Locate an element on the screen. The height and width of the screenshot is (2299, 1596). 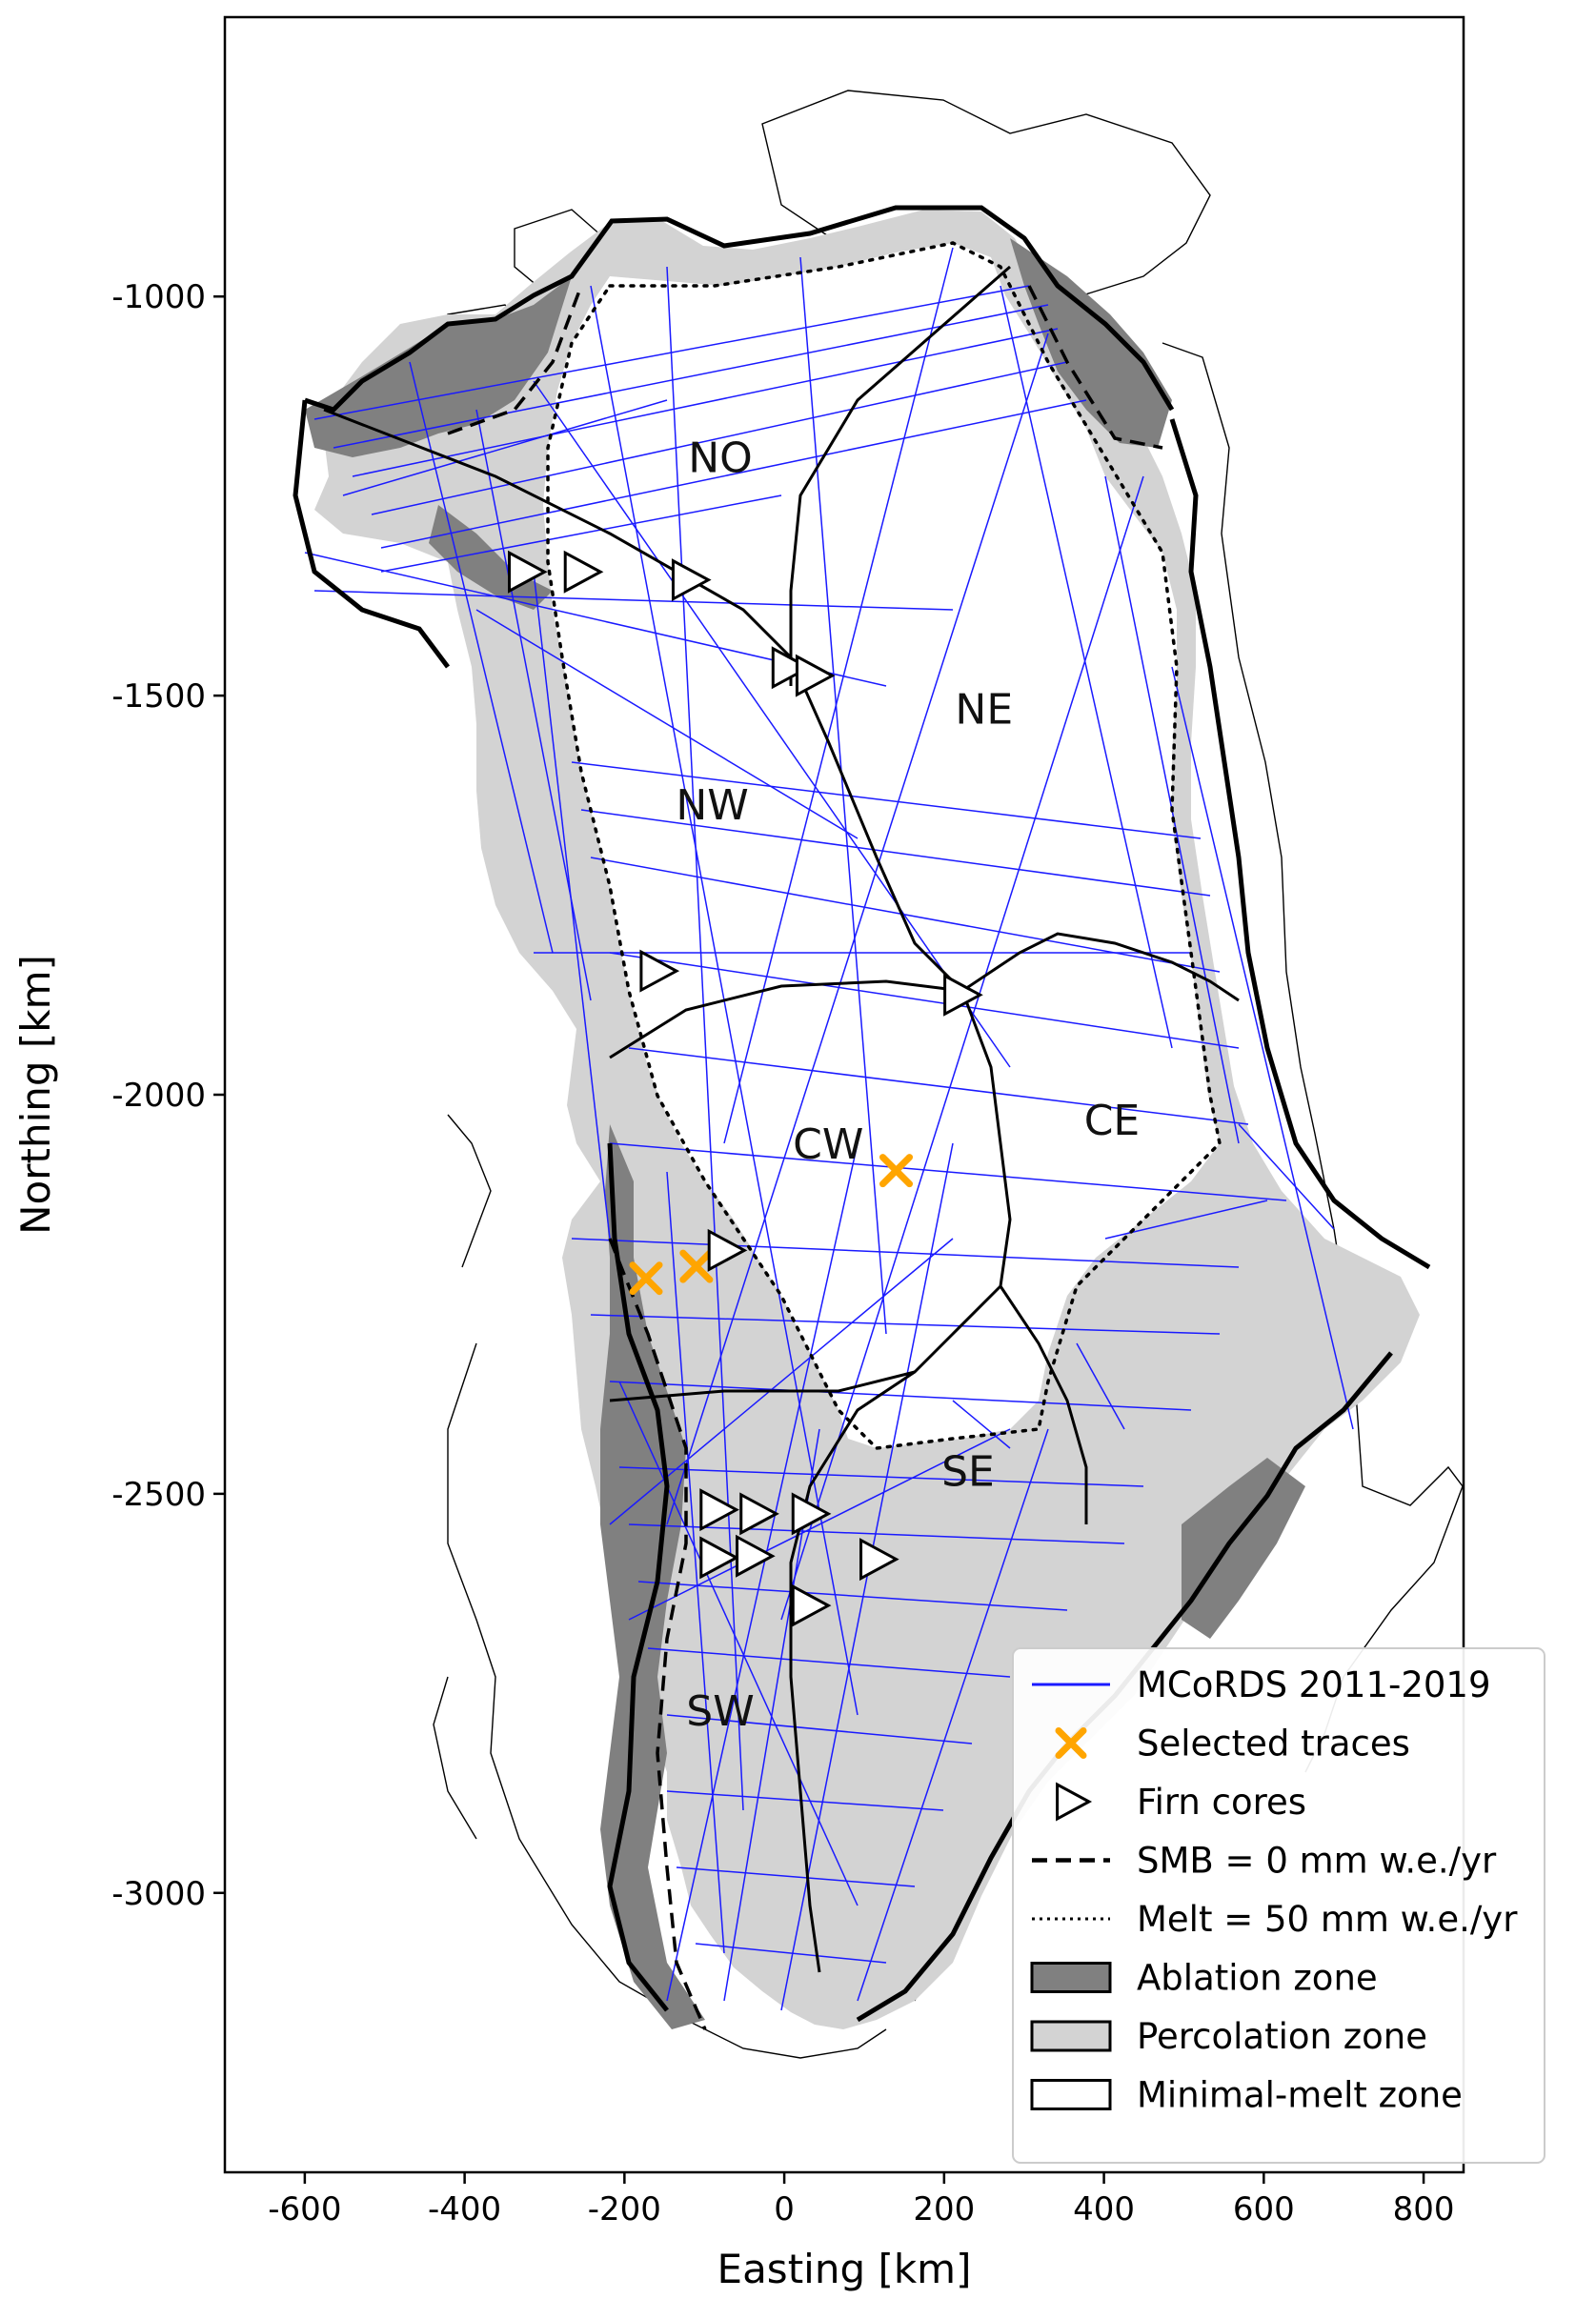
region-label-se: SE is located at coordinates (968, 1472).